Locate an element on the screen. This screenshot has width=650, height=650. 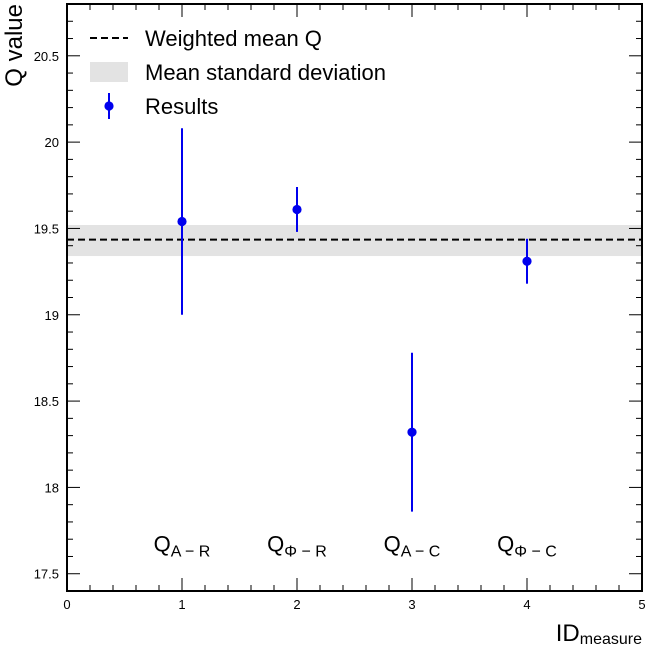
x-axis-title-sub: measure is located at coordinates (611, 639).